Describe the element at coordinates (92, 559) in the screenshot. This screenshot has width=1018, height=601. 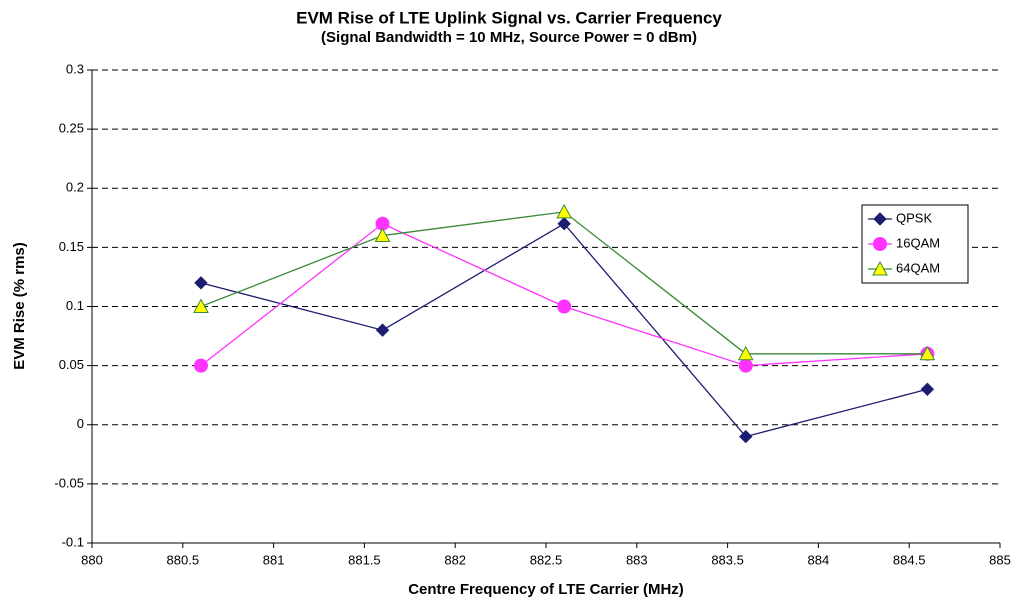
I see `x-tick-label: 880` at that location.